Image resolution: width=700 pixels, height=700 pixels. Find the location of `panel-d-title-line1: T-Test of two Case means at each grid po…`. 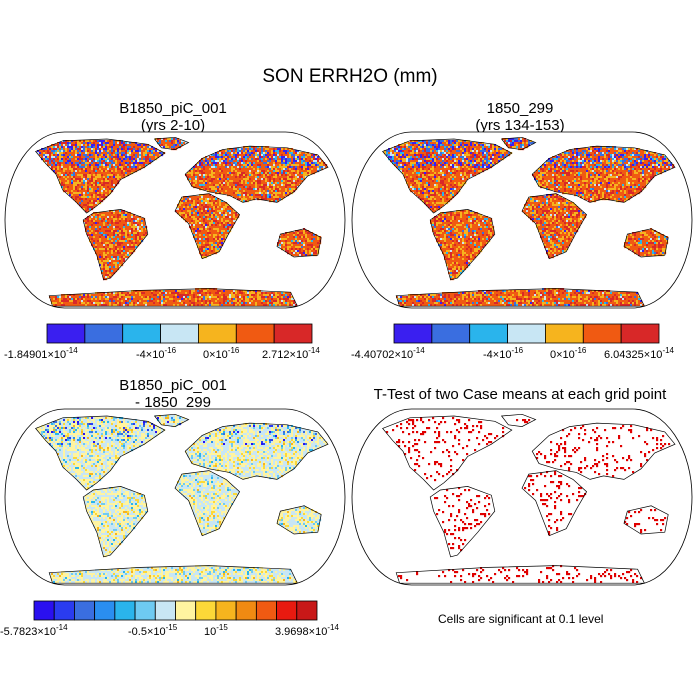

panel-d-title-line1: T-Test of two Case means at each grid po… is located at coordinates (520, 394).